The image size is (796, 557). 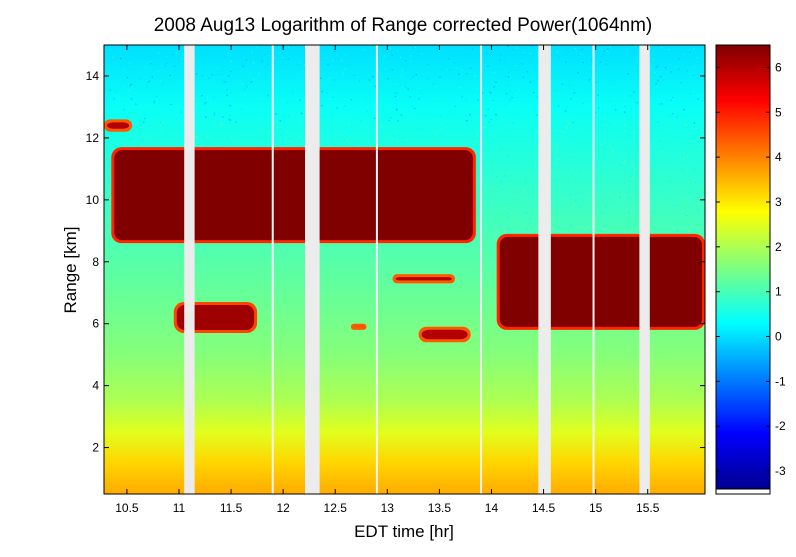 What do you see at coordinates (778, 157) in the screenshot?
I see `colorbar-tick-label: 4` at bounding box center [778, 157].